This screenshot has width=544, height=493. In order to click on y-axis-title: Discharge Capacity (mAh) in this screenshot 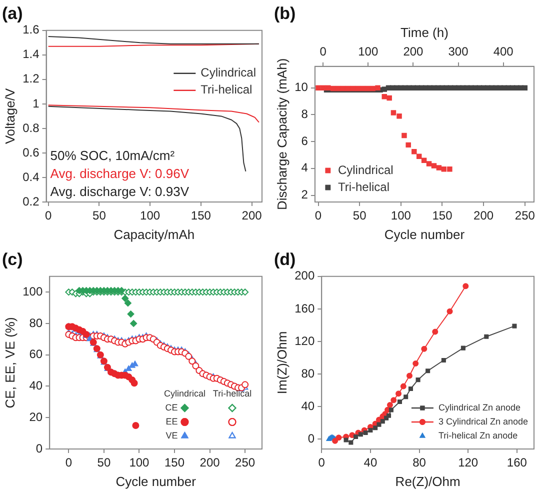, I will do `click(282, 134)`.